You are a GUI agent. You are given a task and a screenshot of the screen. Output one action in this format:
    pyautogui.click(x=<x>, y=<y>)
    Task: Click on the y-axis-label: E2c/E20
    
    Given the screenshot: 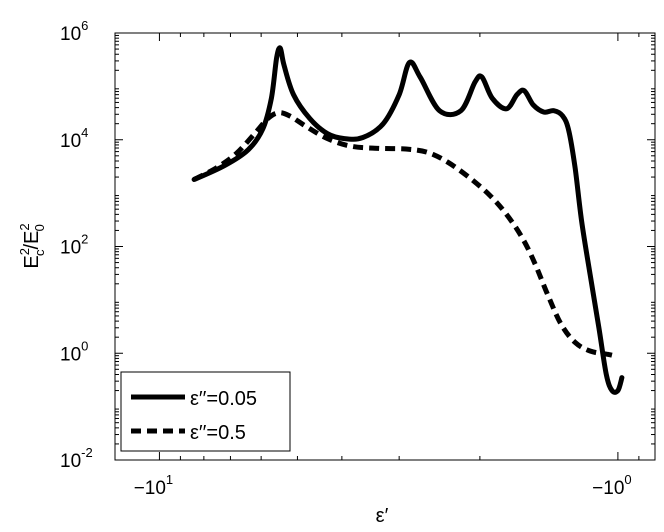 What is the action you would take?
    pyautogui.click(x=32, y=245)
    